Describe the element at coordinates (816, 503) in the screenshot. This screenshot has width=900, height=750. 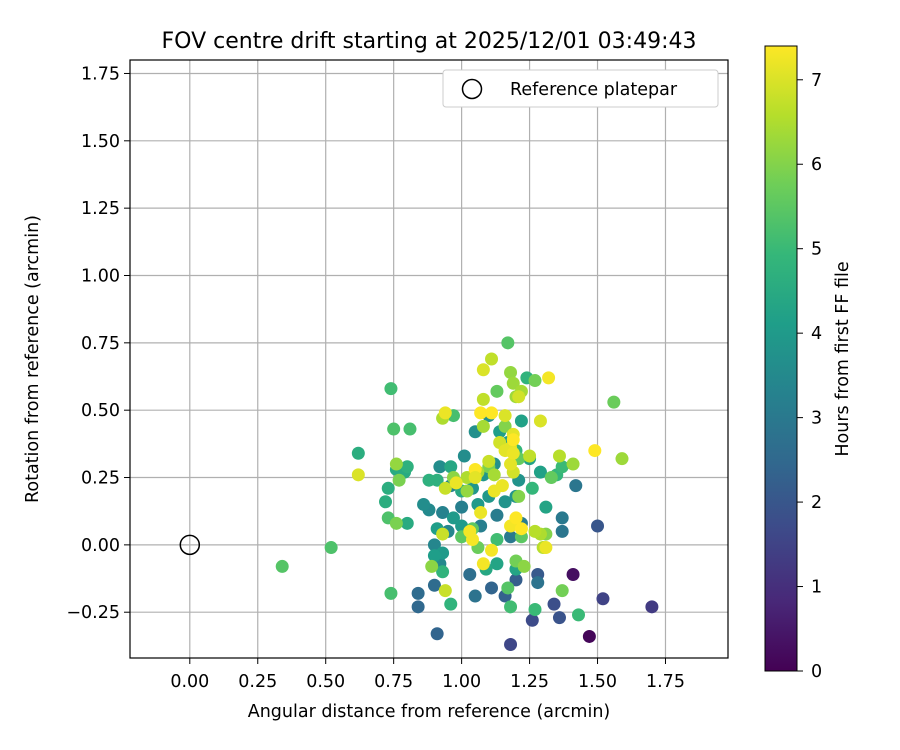
I see `colorbar-tick-label: 2` at that location.